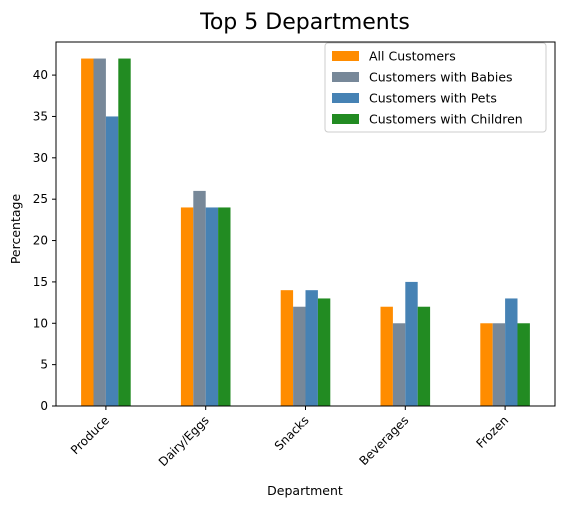 The image size is (563, 509). Describe the element at coordinates (412, 56) in the screenshot. I see `legend-entry-label: All Customers` at that location.